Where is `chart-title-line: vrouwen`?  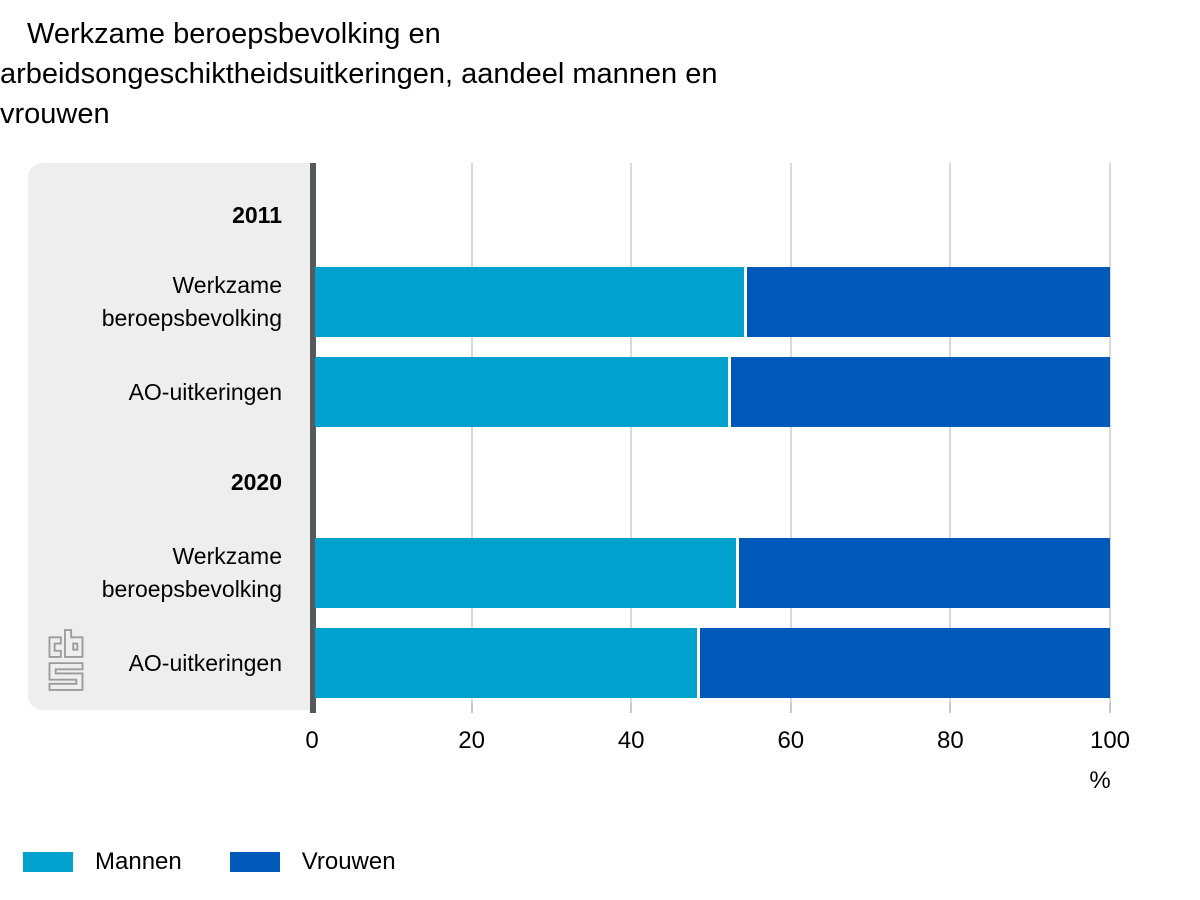 chart-title-line: vrouwen is located at coordinates (55, 114).